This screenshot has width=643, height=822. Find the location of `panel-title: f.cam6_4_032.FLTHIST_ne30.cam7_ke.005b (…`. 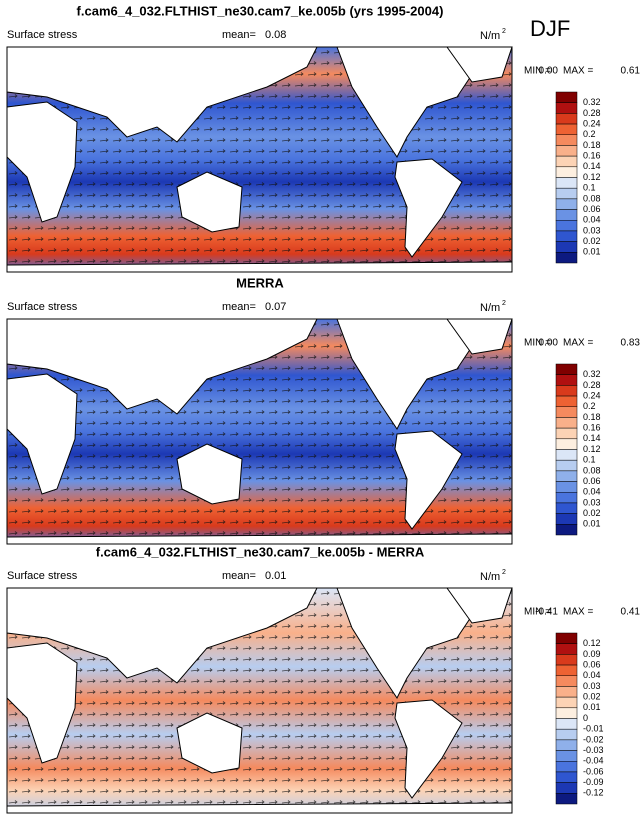

panel-title: f.cam6_4_032.FLTHIST_ne30.cam7_ke.005b (… is located at coordinates (260, 10).